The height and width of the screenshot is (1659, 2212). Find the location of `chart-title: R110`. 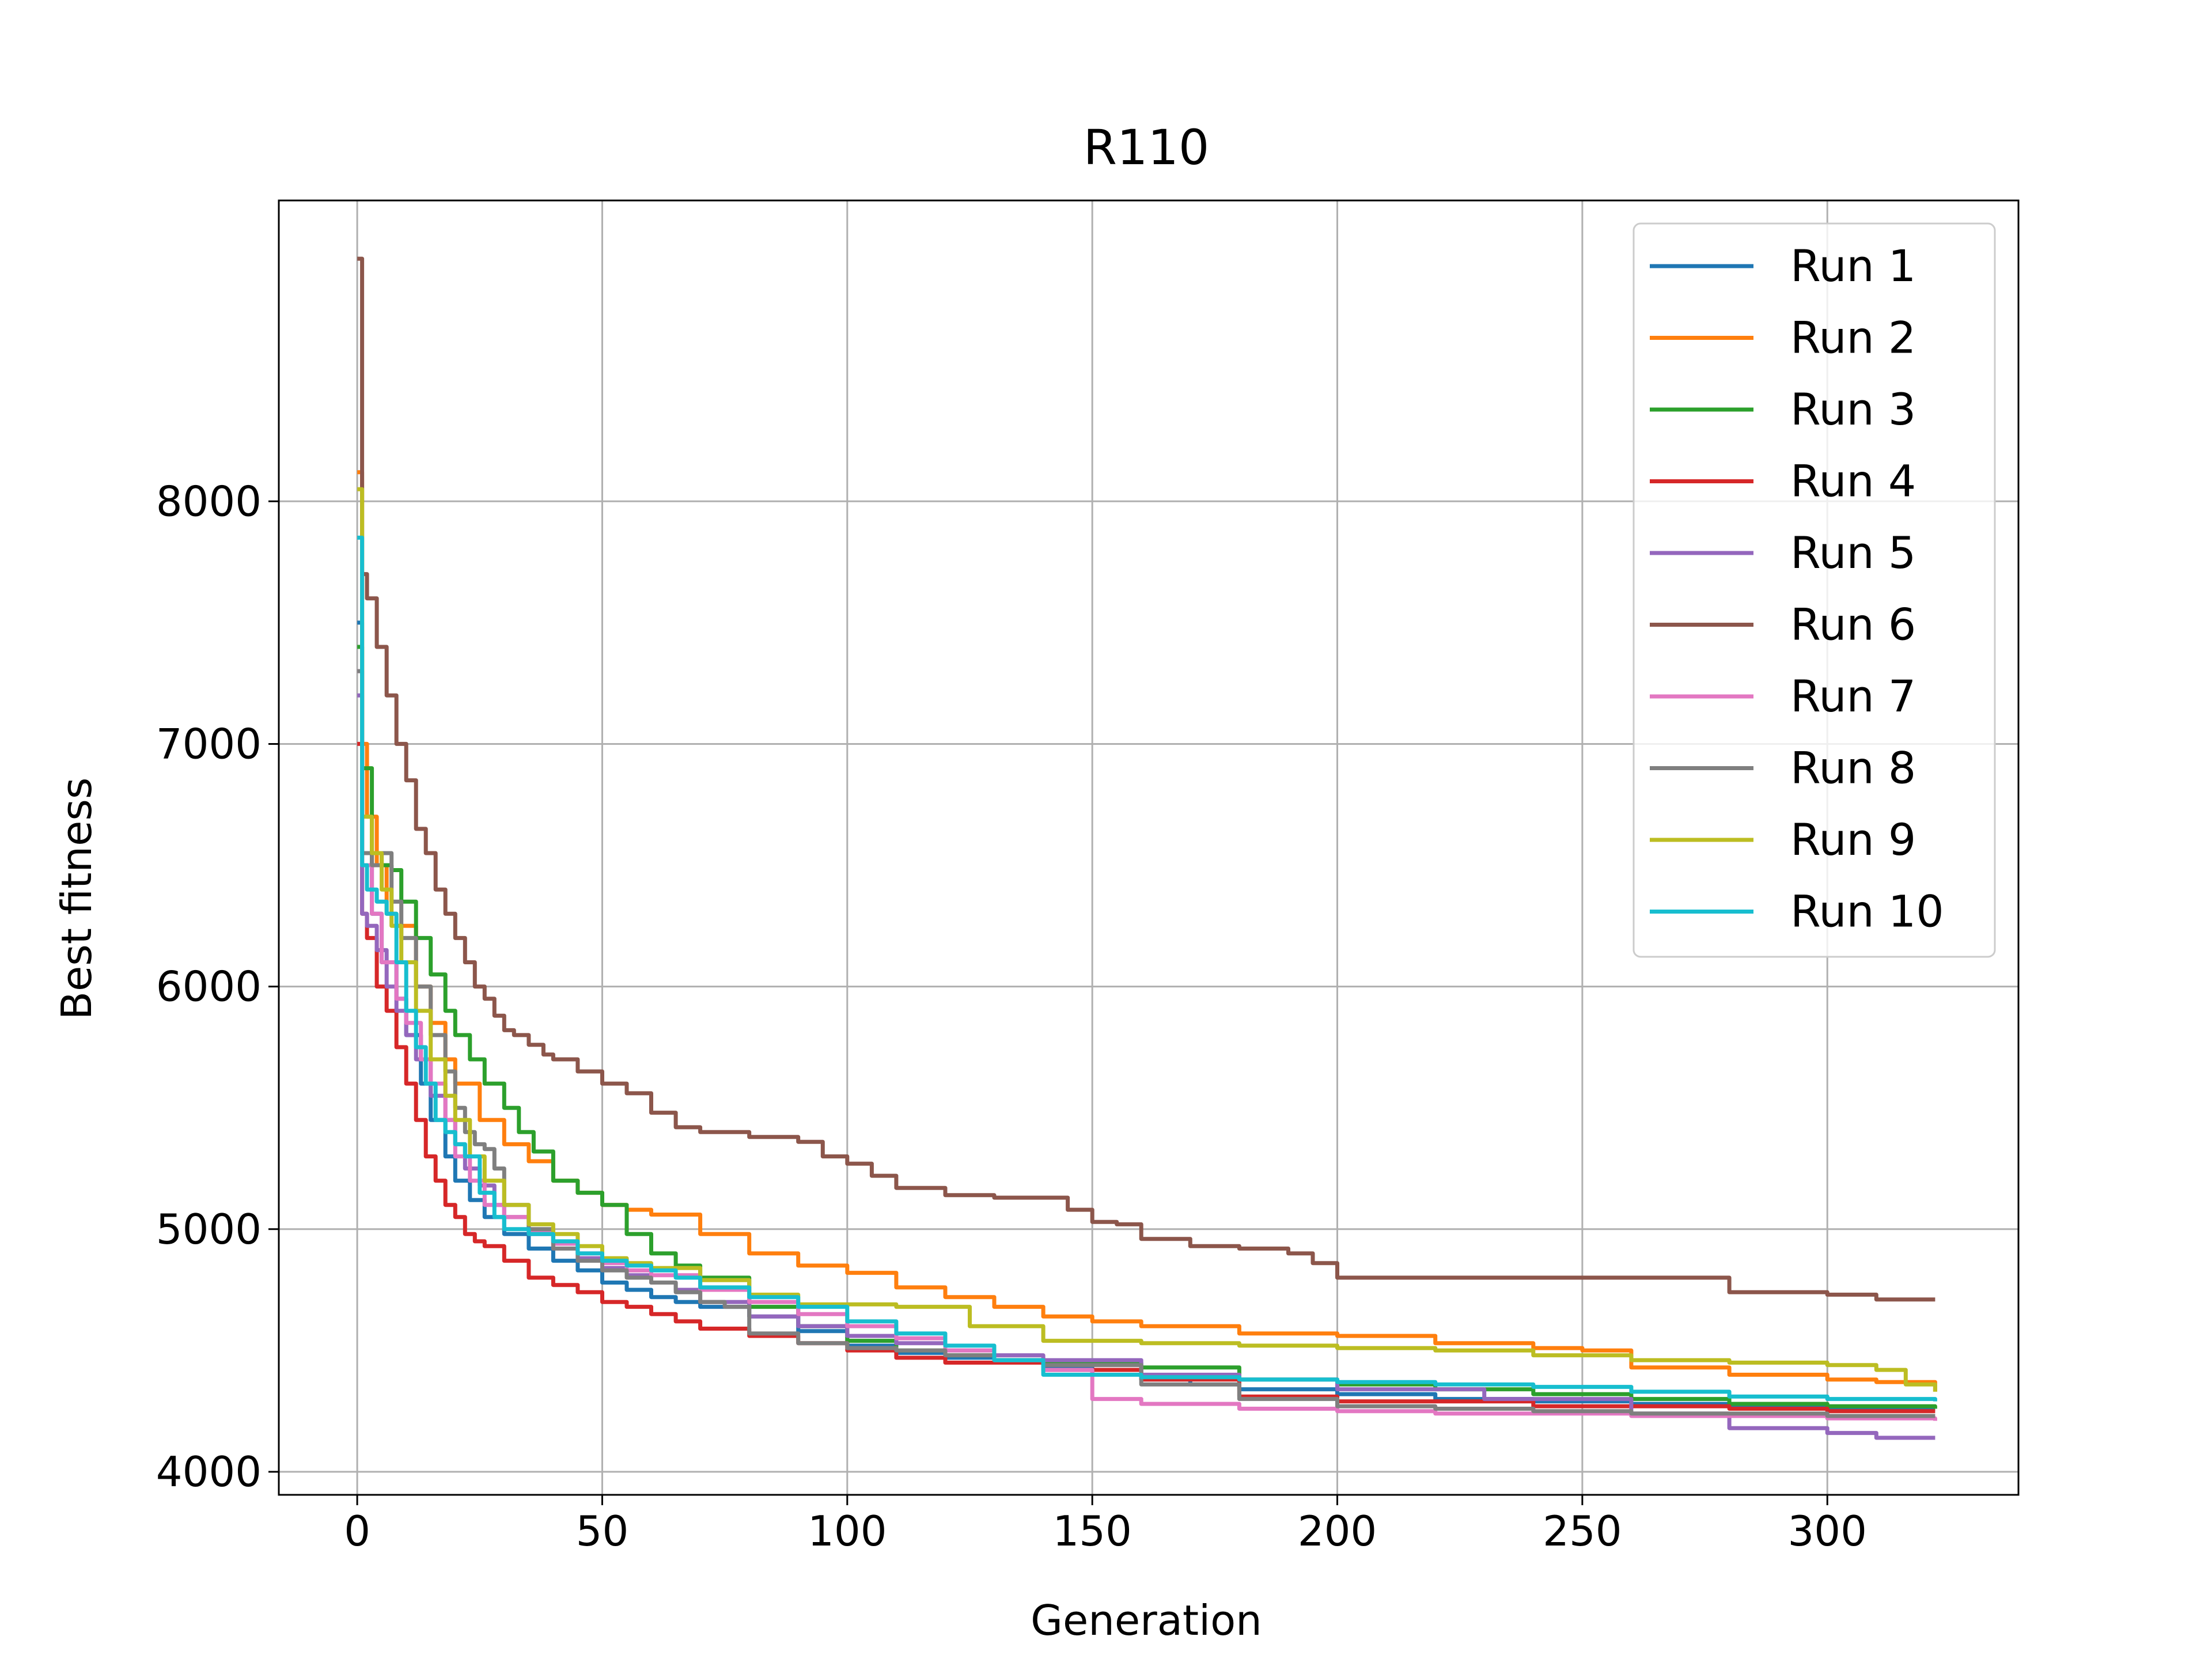

chart-title: R110 is located at coordinates (1147, 147).